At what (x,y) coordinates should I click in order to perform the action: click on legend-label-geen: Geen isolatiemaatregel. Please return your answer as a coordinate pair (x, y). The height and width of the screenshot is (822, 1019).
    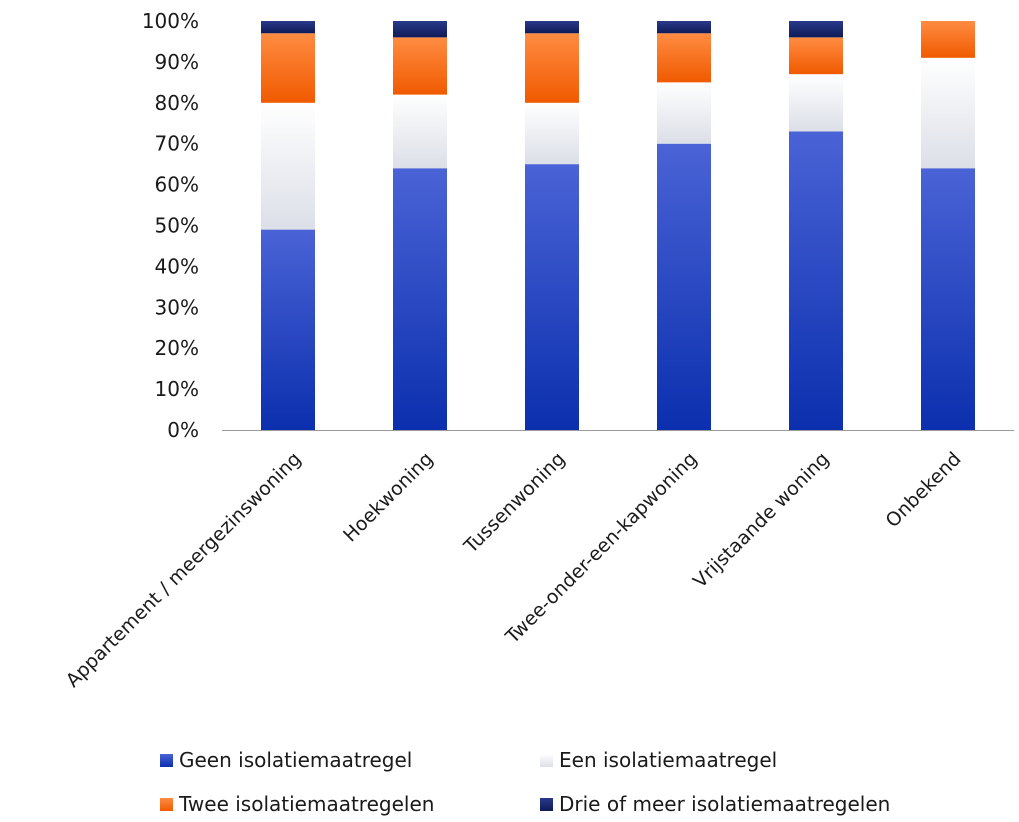
    Looking at the image, I should click on (296, 760).